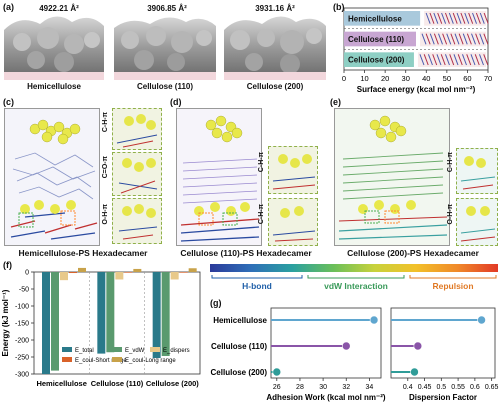 The width and height of the screenshot is (500, 405). Describe the element at coordinates (61, 383) in the screenshot. I see `chart-f-category-label: Hemicellulose` at that location.